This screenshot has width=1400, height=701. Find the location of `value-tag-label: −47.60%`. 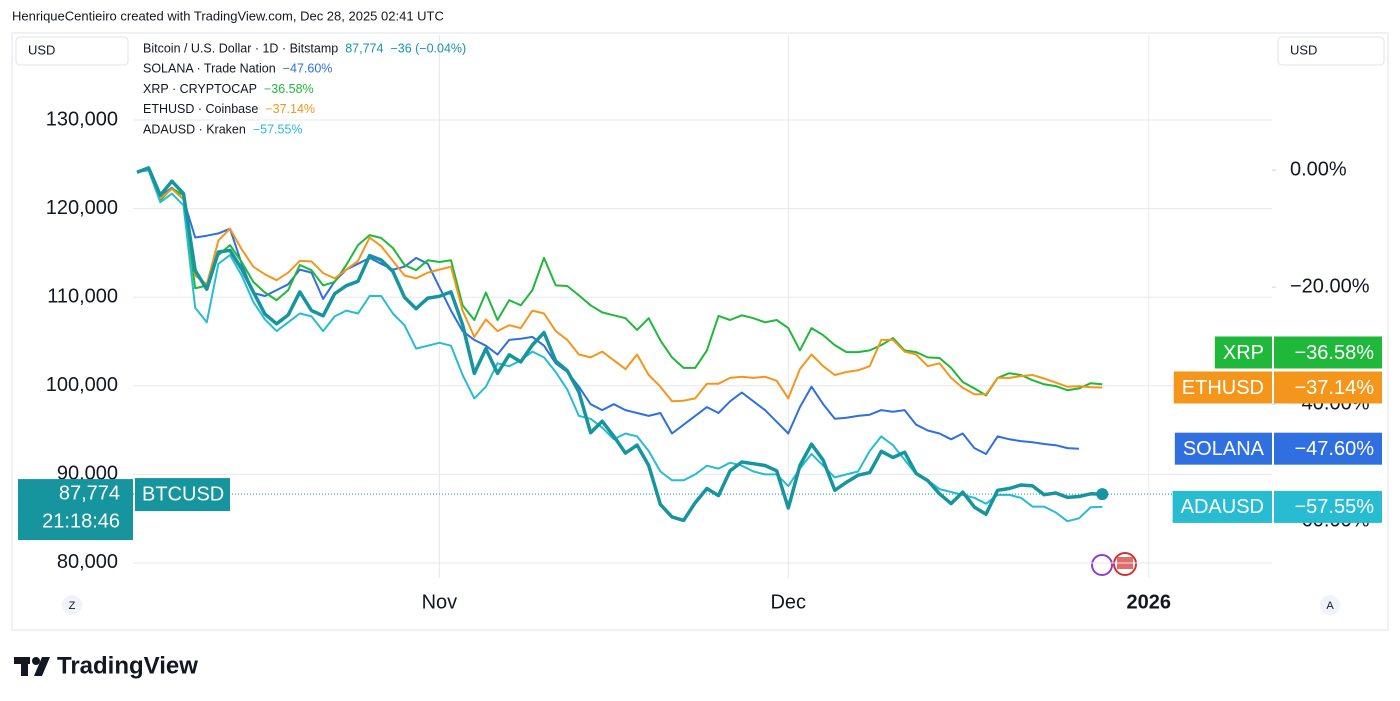

value-tag-label: −47.60% is located at coordinates (1334, 449).